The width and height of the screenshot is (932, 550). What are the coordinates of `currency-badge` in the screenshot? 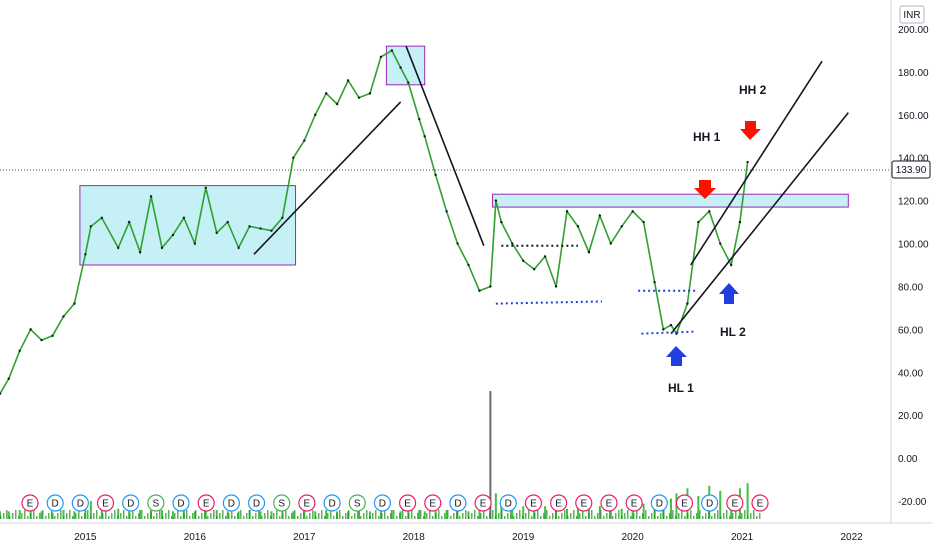 It's located at (912, 14).